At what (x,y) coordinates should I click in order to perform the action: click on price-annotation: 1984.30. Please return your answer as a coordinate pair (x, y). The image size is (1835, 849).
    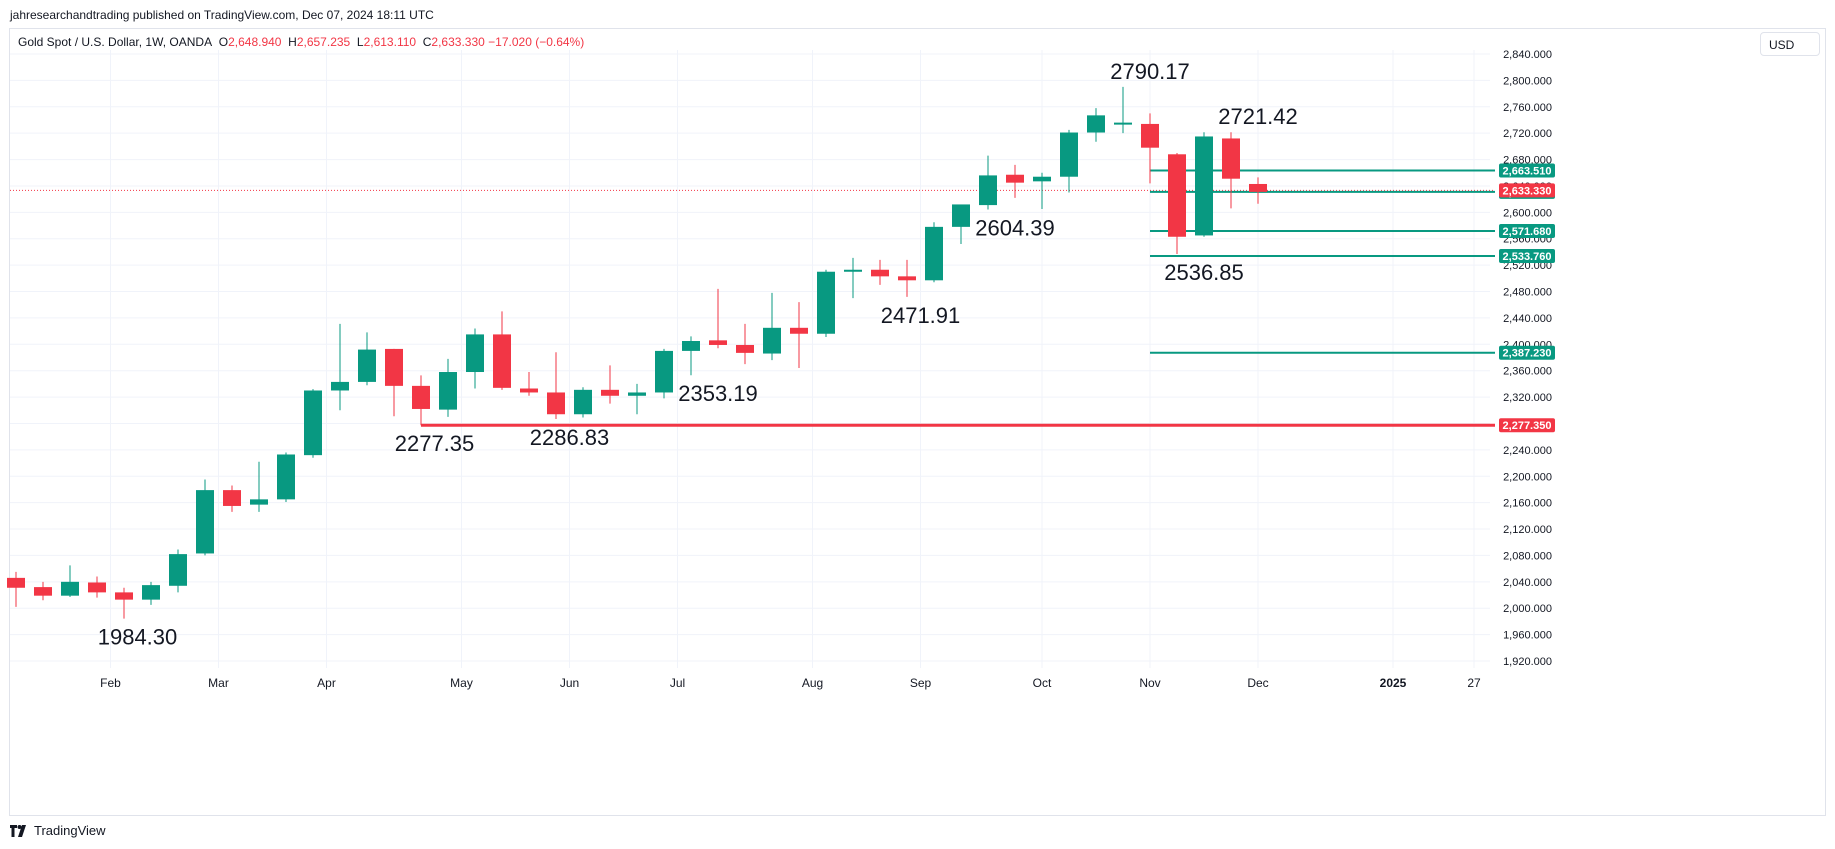
    Looking at the image, I should click on (138, 637).